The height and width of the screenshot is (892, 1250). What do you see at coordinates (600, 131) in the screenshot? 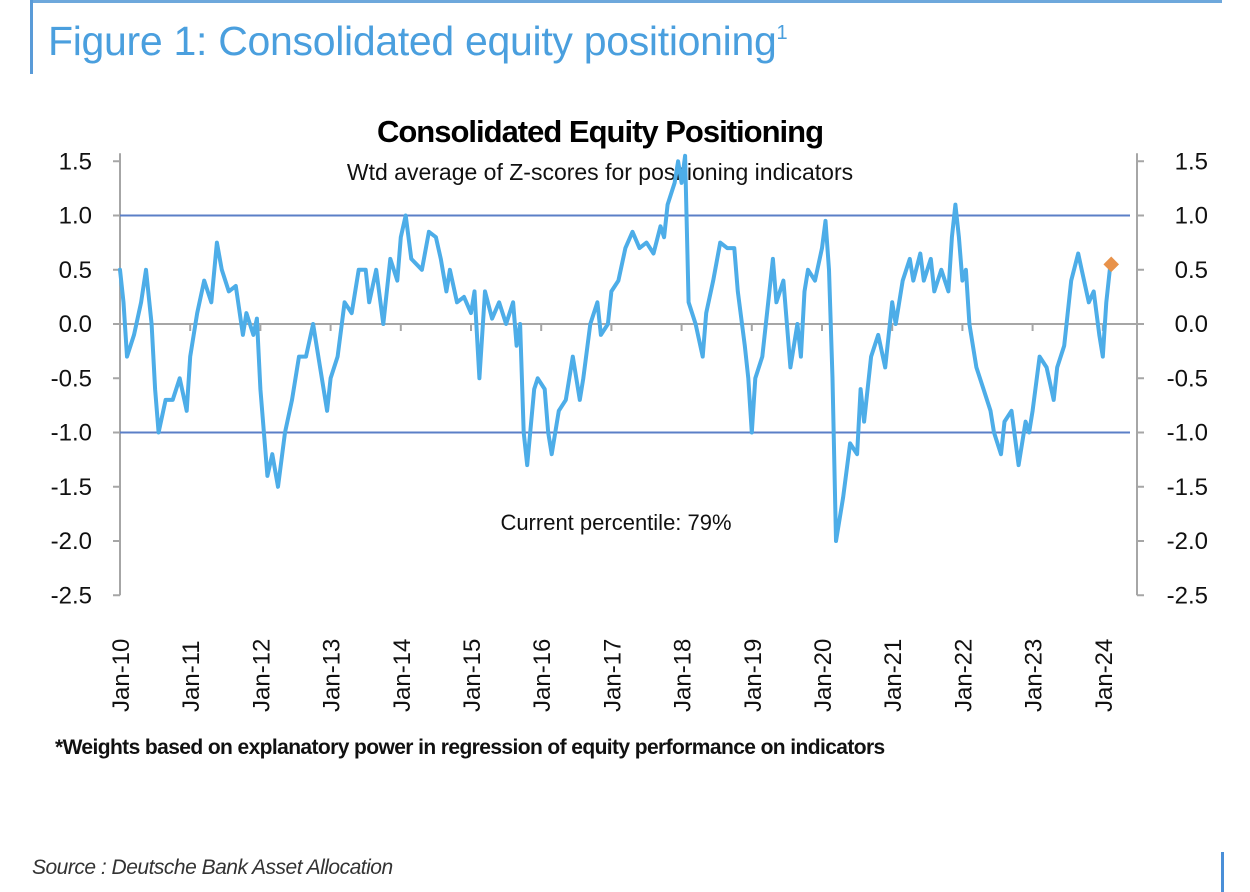
I see `chart-title: Consolidated Equity Positioning` at bounding box center [600, 131].